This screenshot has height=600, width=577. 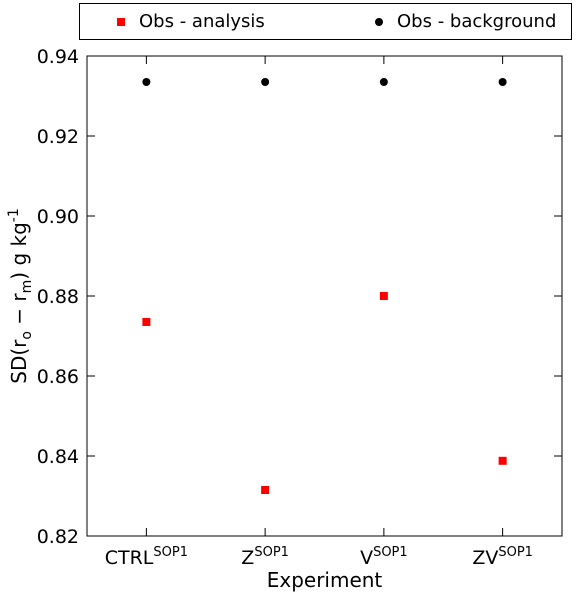 What do you see at coordinates (58, 537) in the screenshot?
I see `y-tick-label: 0.82` at bounding box center [58, 537].